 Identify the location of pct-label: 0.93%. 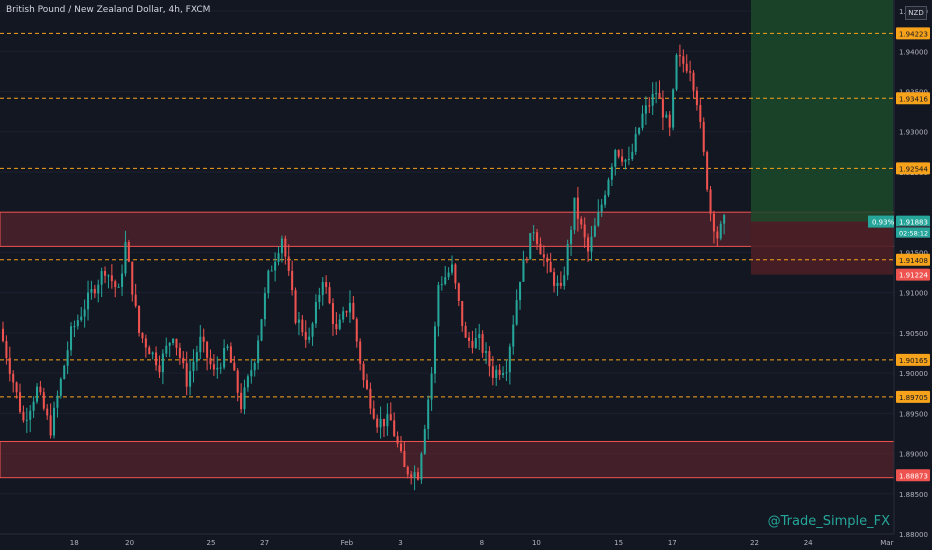
(883, 223).